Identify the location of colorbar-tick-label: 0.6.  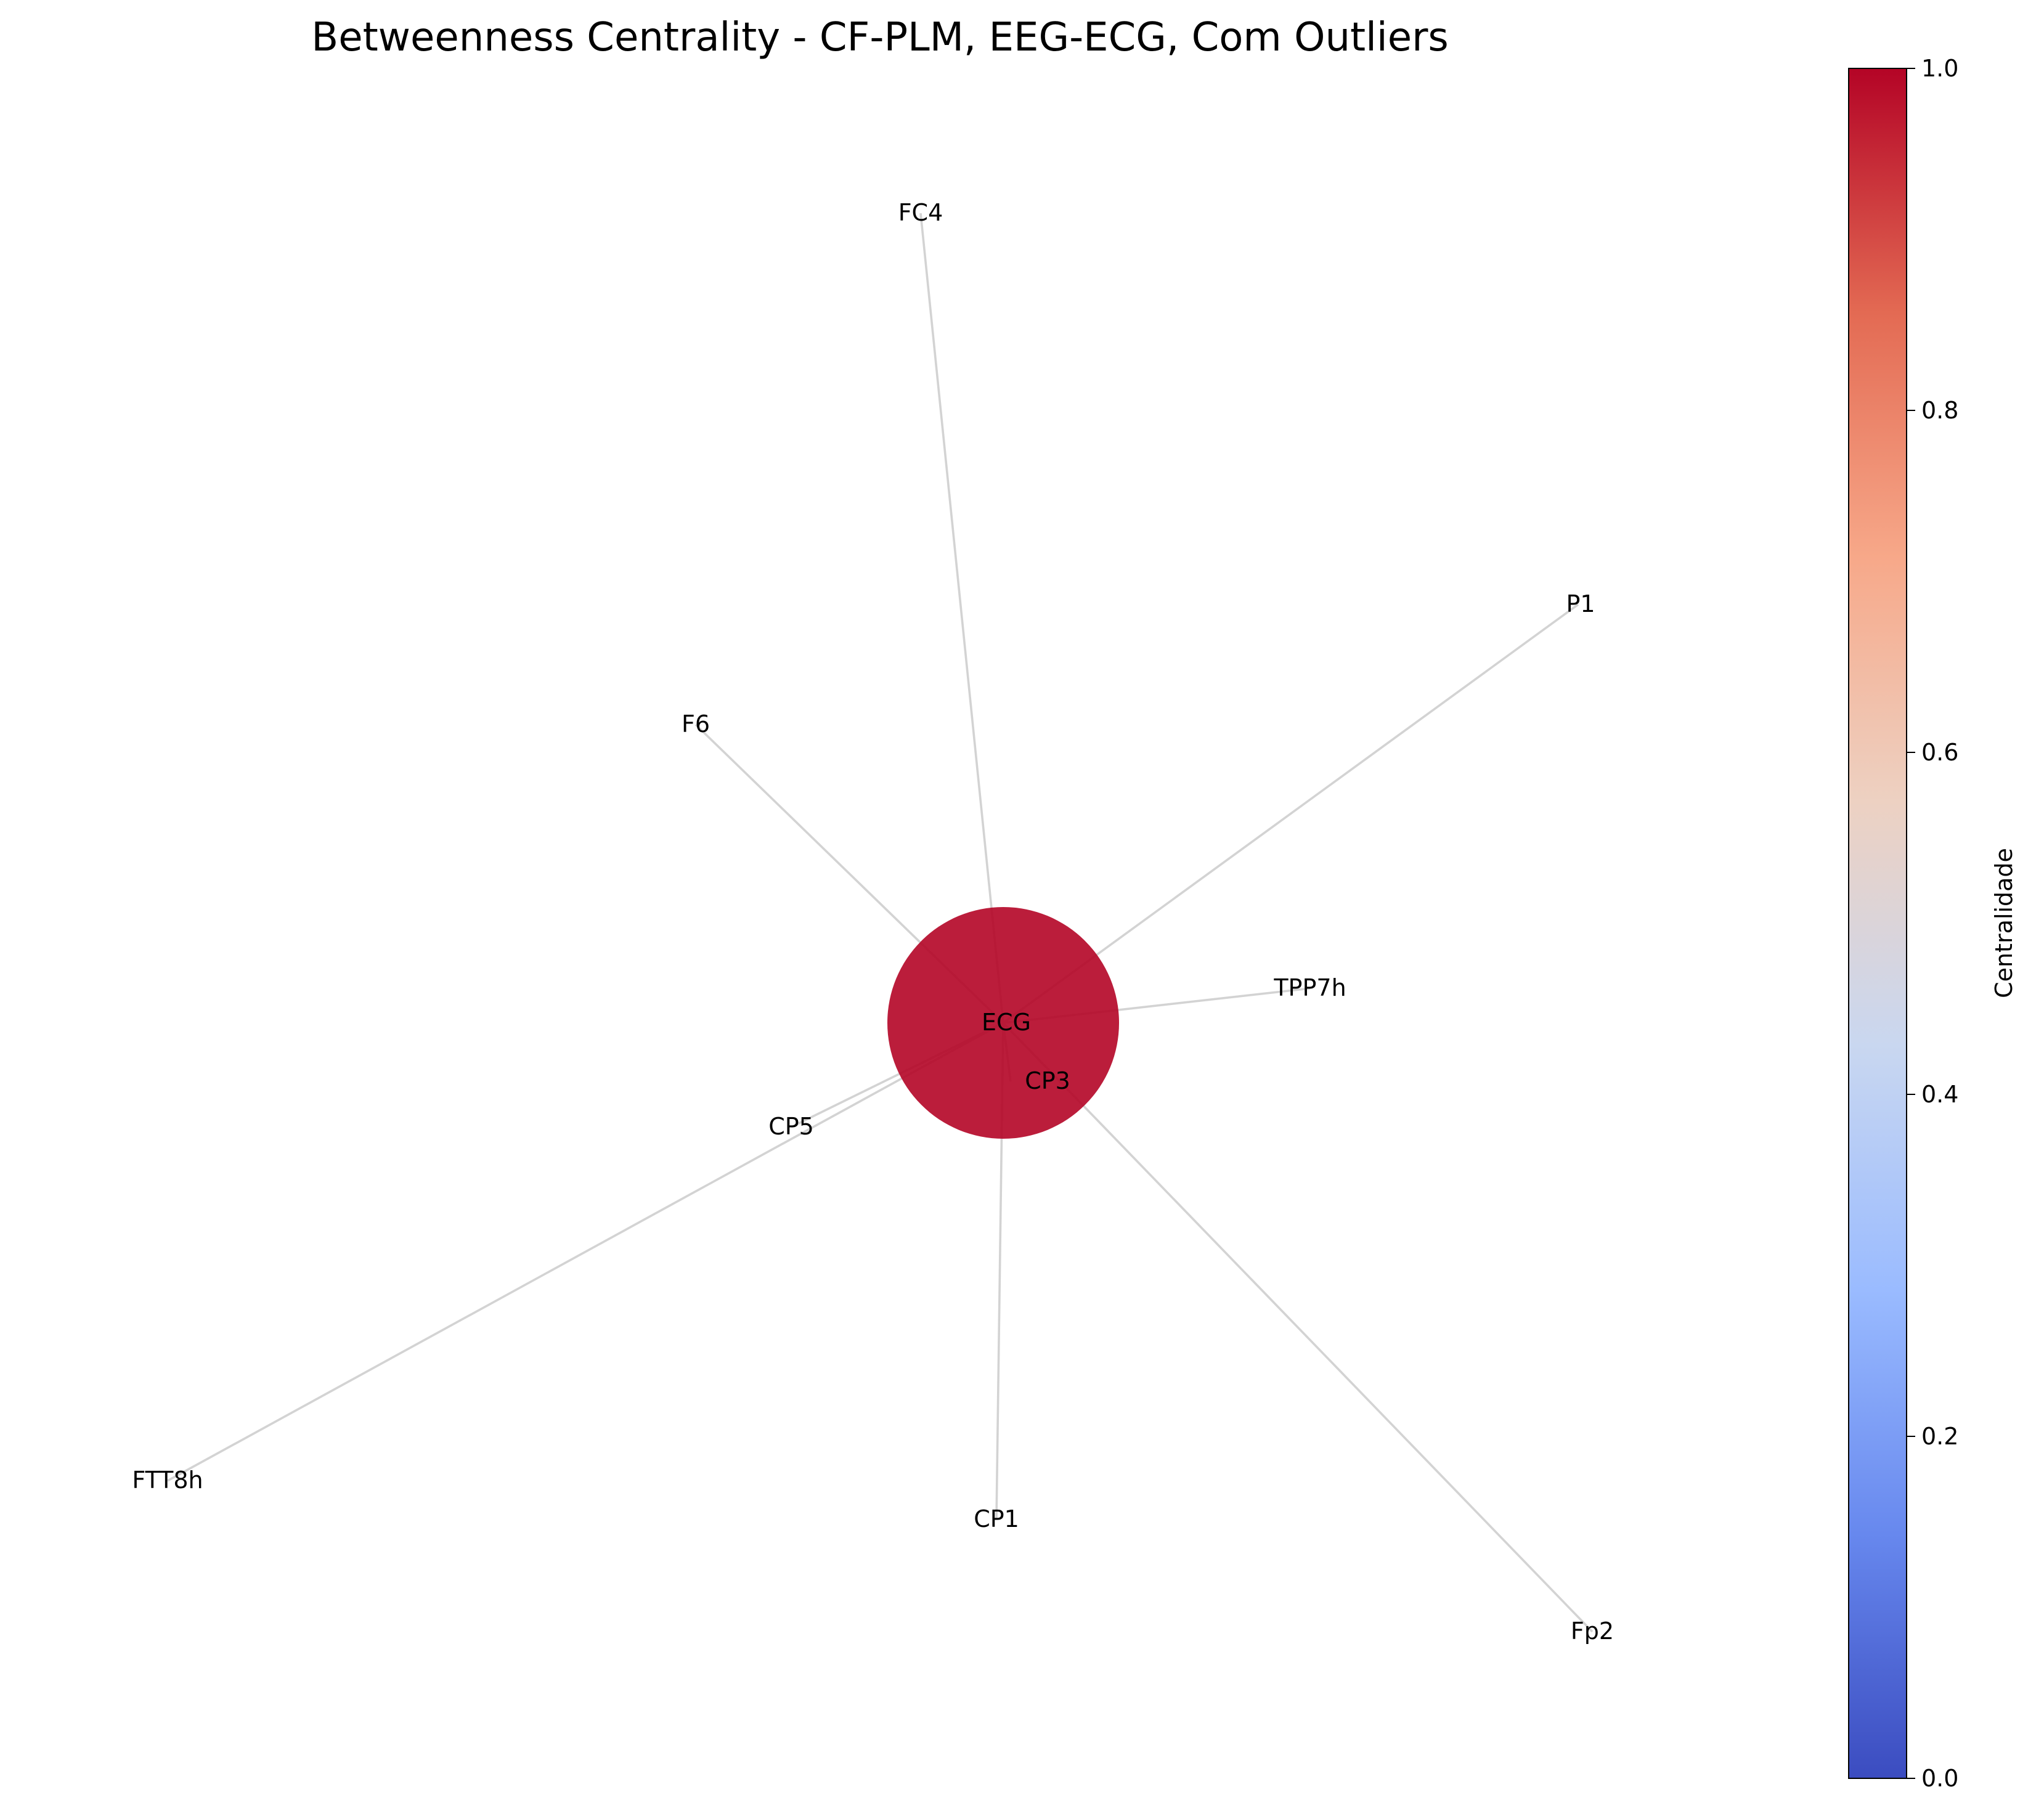
(1940, 752).